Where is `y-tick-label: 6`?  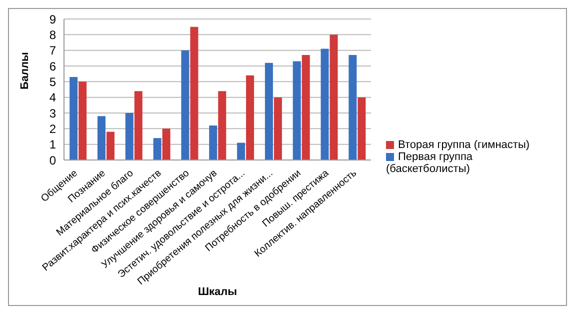
y-tick-label: 6 is located at coordinates (52, 66).